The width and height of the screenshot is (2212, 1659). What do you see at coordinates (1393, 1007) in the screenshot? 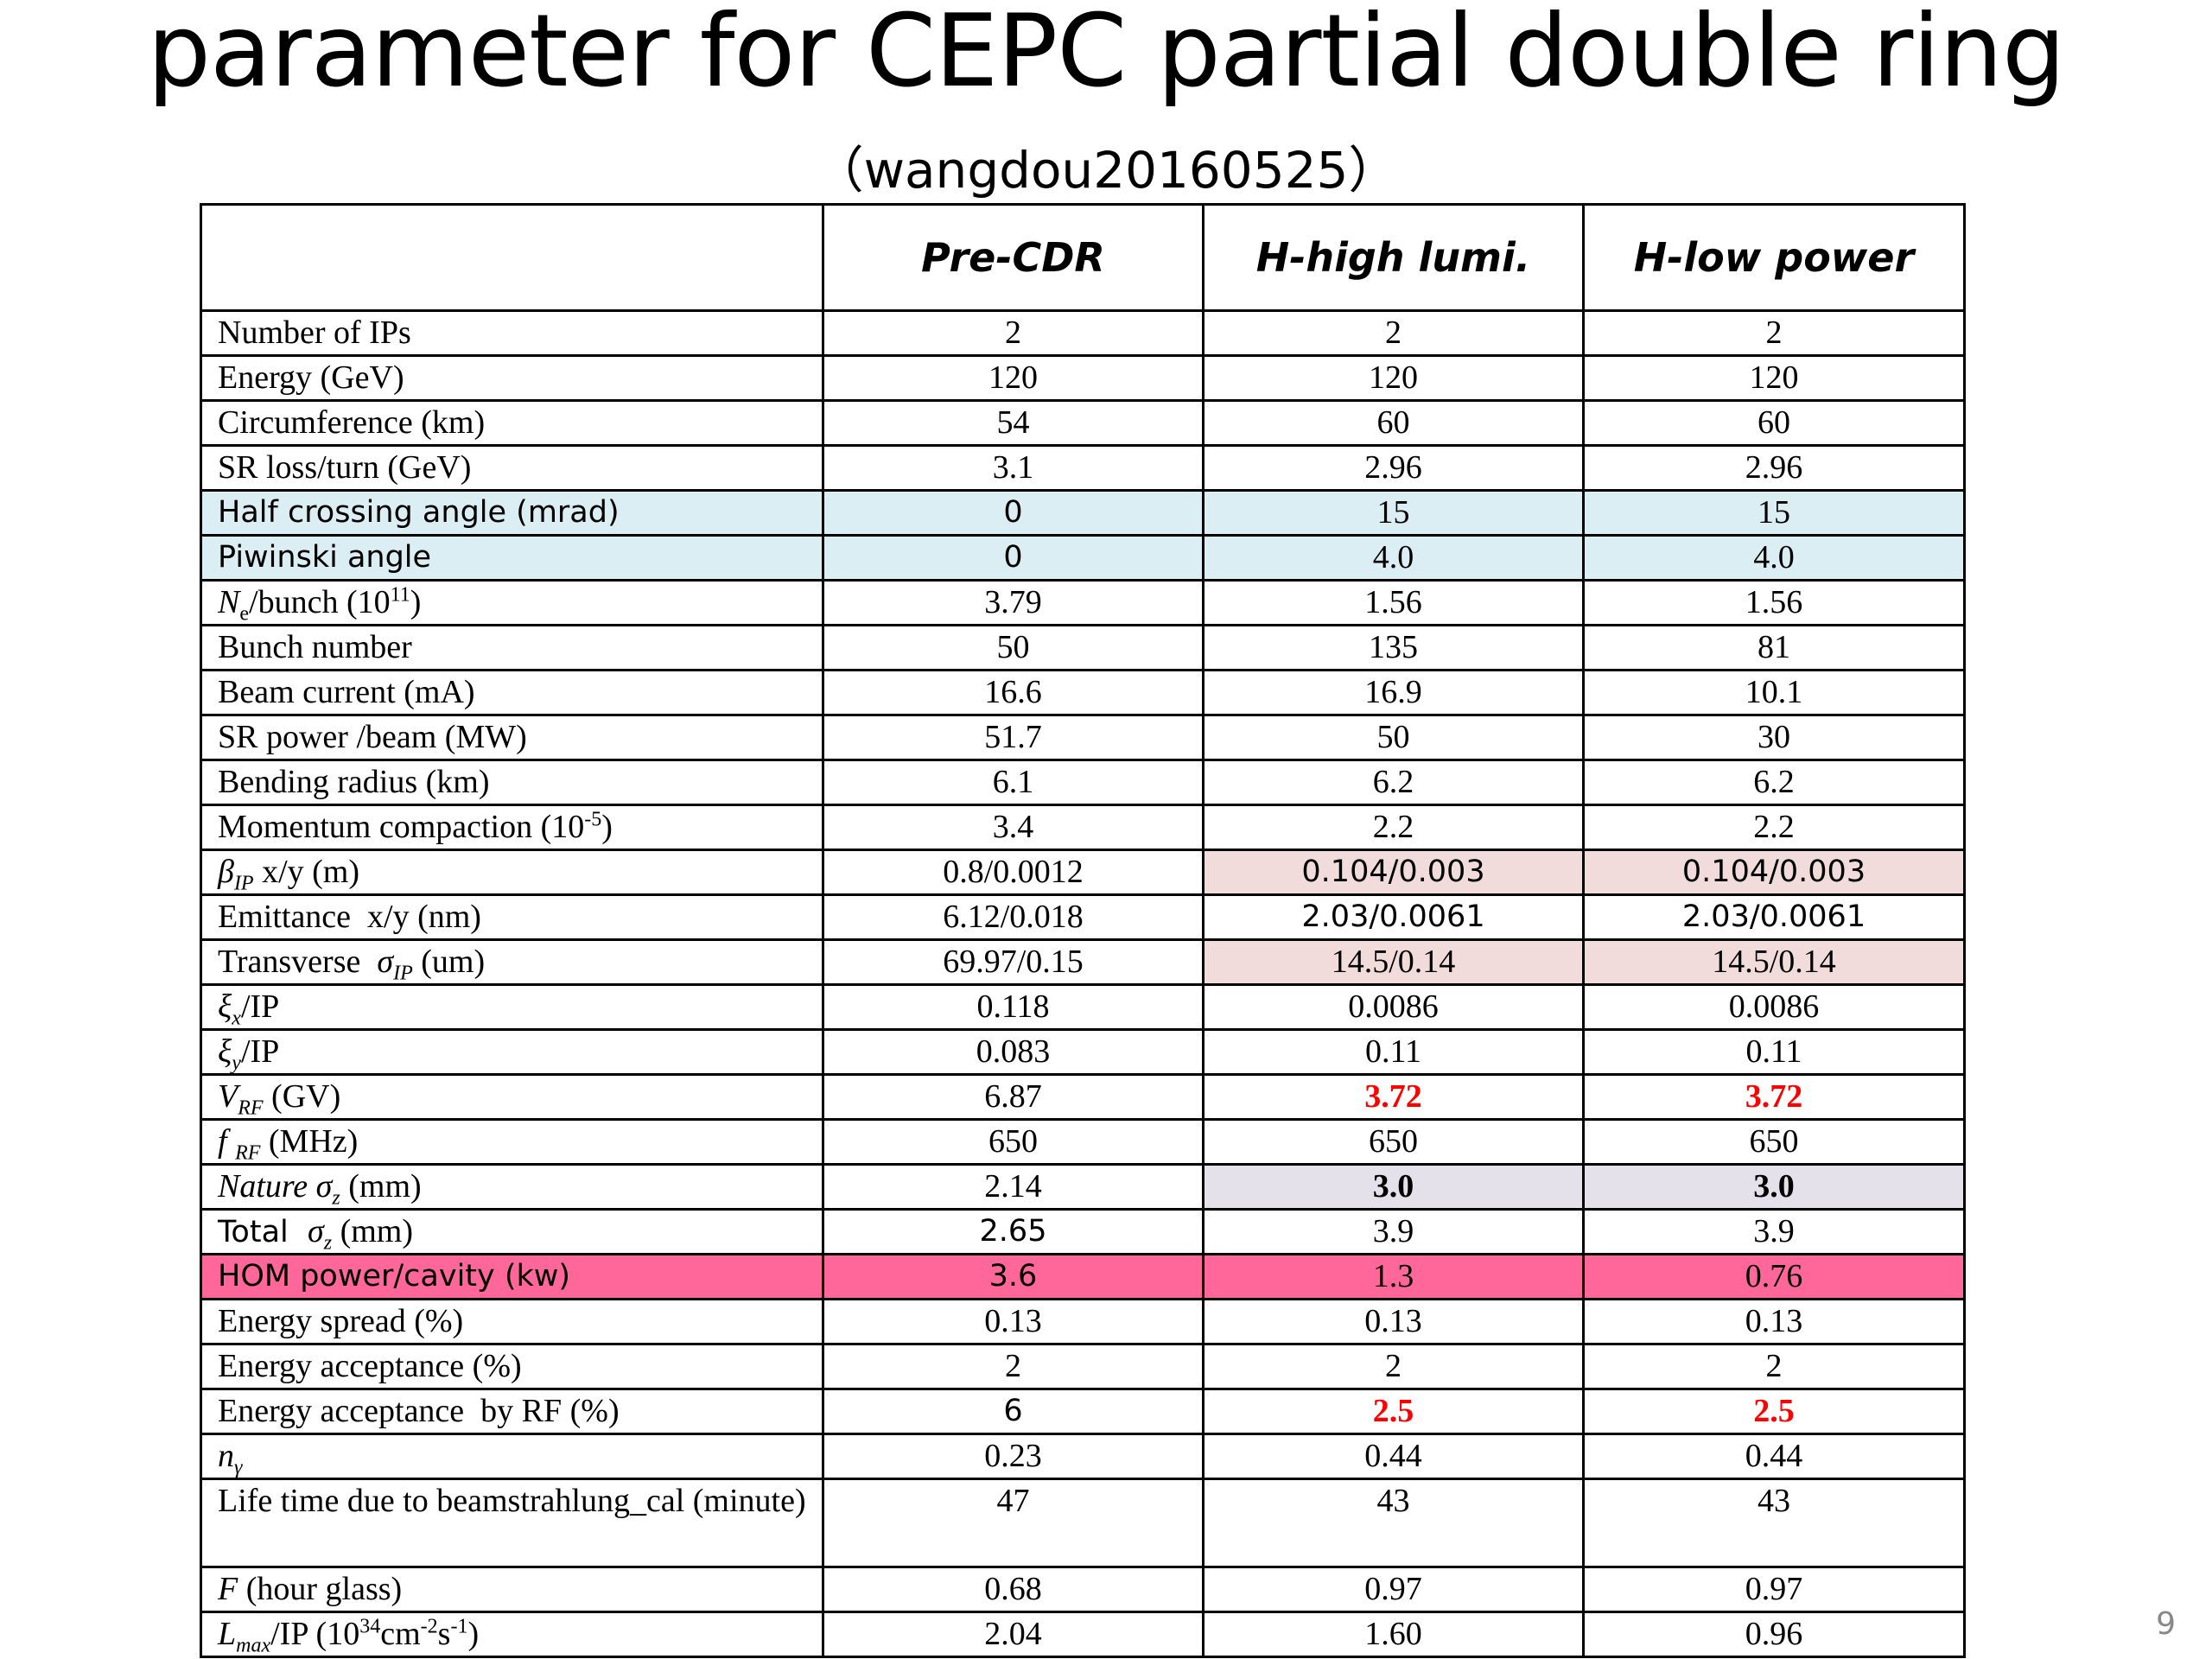
I see `cell-h-high-lumi: 0.0086` at bounding box center [1393, 1007].